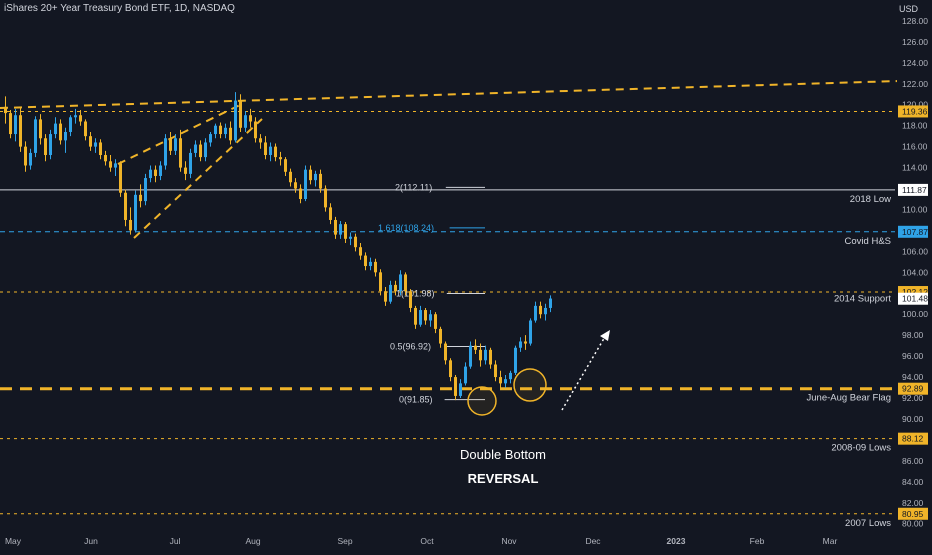  What do you see at coordinates (915, 292) in the screenshot?
I see `price-tag-2: 102.12` at bounding box center [915, 292].